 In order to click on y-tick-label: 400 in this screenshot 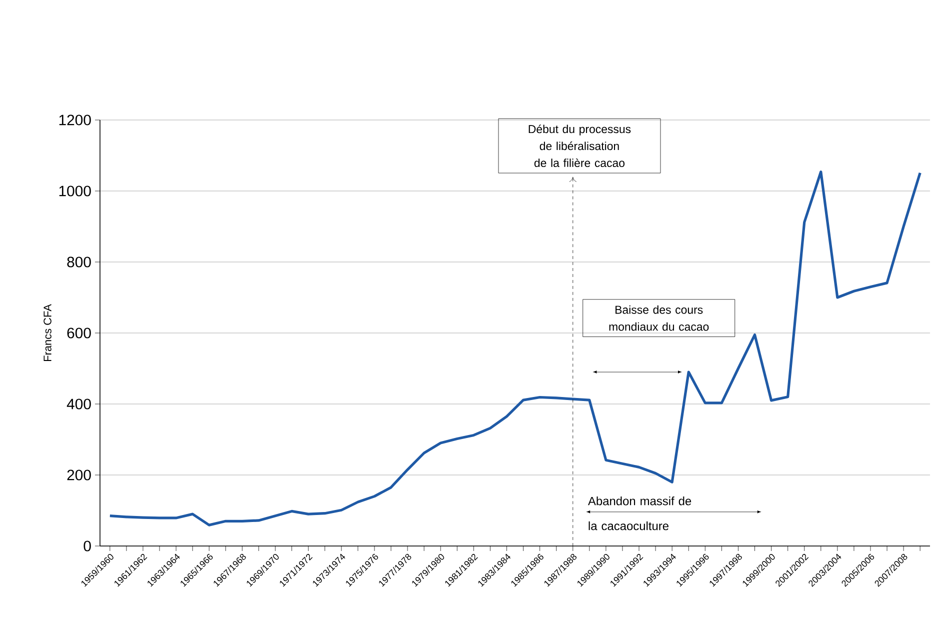, I will do `click(78, 404)`.